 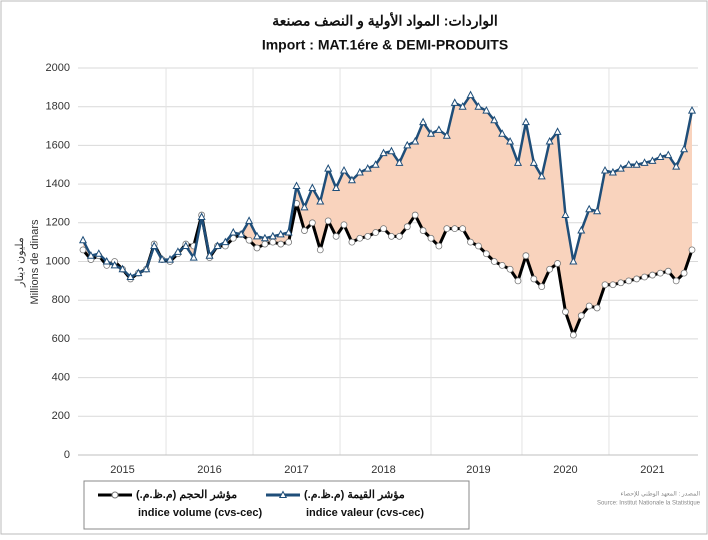 What do you see at coordinates (61, 300) in the screenshot?
I see `y-tick-label: 800` at bounding box center [61, 300].